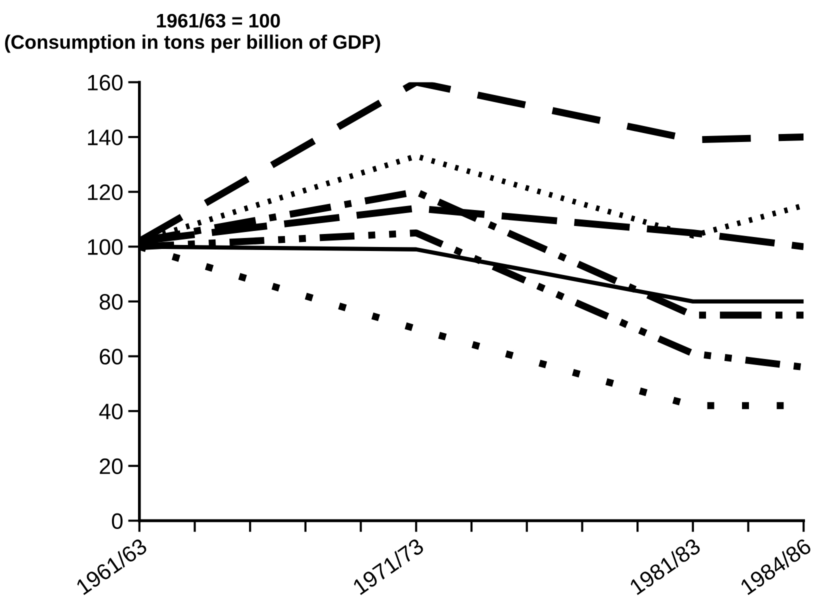  I want to click on y-tick-label: 80, so click(111, 302).